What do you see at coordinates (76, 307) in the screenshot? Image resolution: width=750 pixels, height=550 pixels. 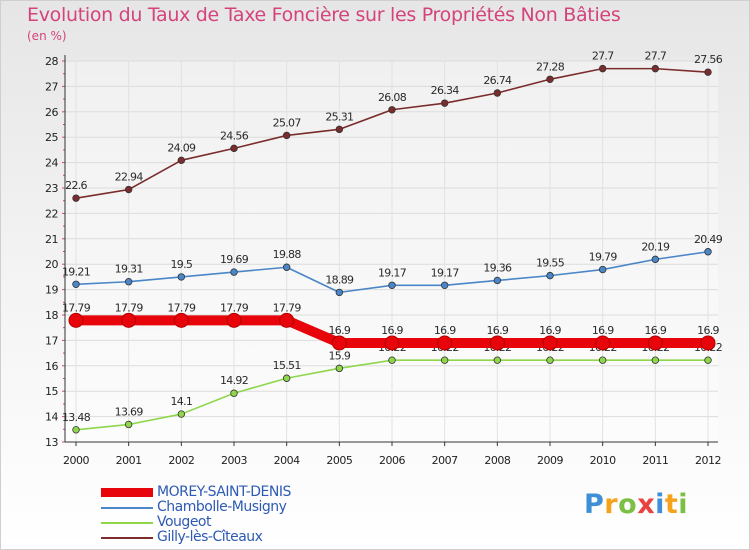 I see `data-label-morey-saint-denis-2000: 17.79` at bounding box center [76, 307].